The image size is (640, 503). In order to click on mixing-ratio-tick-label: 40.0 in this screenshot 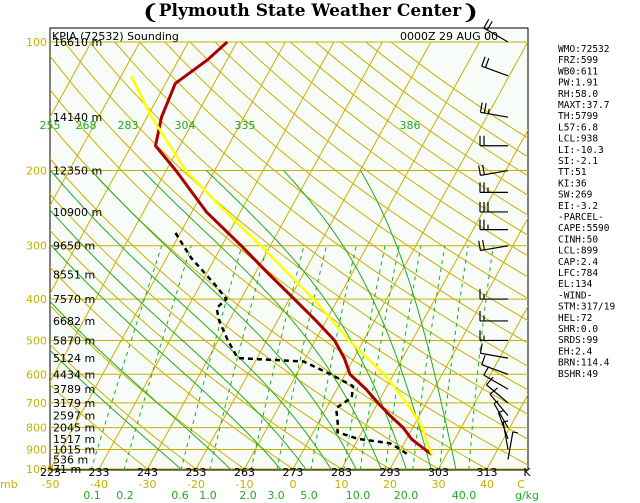, I will do `click(464, 495)`.